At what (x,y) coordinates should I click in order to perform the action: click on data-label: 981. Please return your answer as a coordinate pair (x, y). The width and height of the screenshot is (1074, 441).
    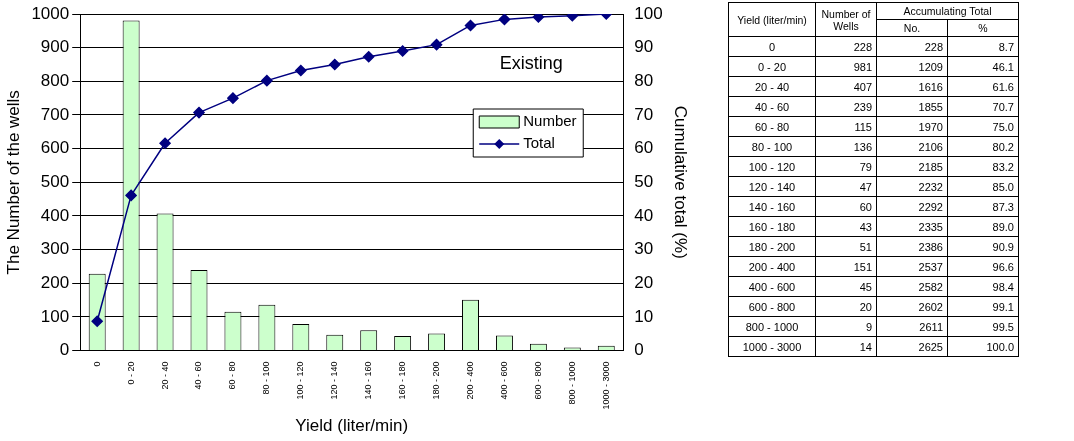
    Looking at the image, I should click on (846, 66).